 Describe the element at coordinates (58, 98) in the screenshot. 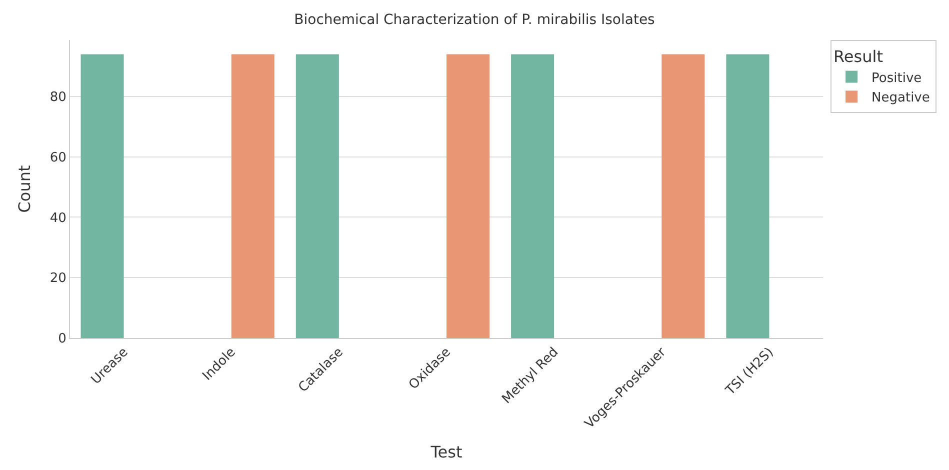

I see `y-tick-label: 80` at that location.